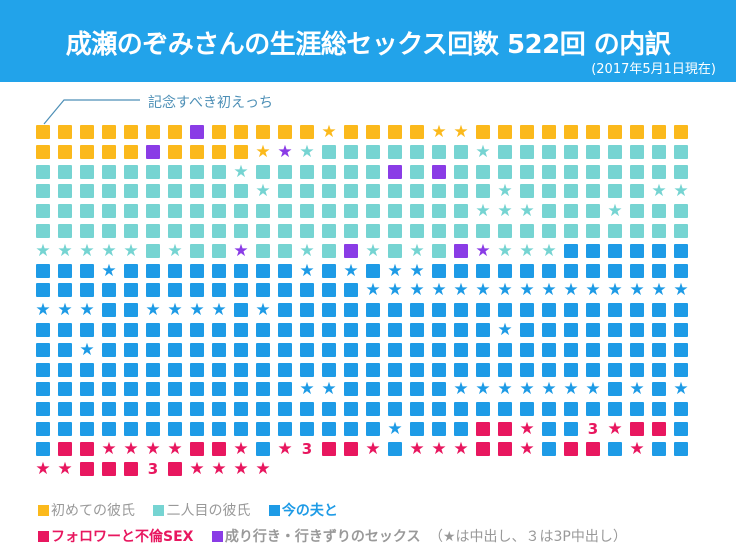 The image size is (736, 552). What do you see at coordinates (241, 251) in the screenshot?
I see `waffle-star-casual: ★` at bounding box center [241, 251].